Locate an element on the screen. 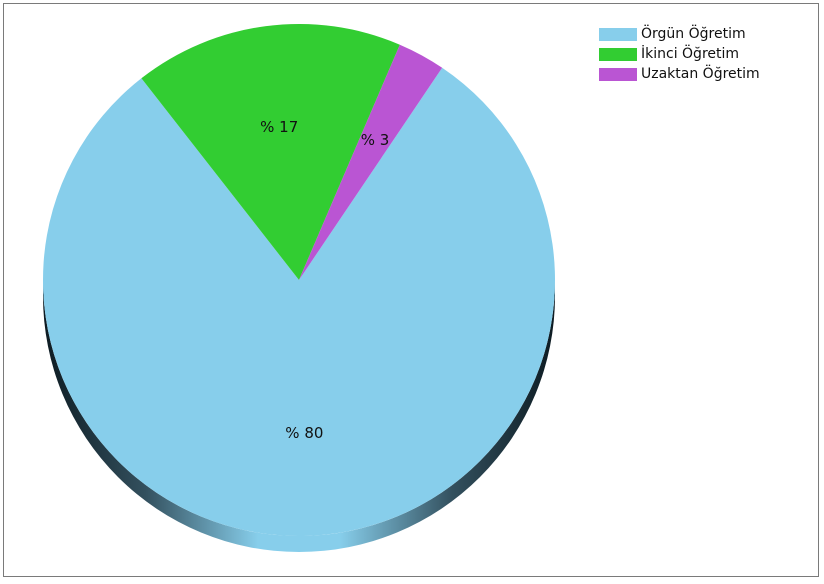 This screenshot has width=824, height=584. legend-swatch-orgun is located at coordinates (618, 34).